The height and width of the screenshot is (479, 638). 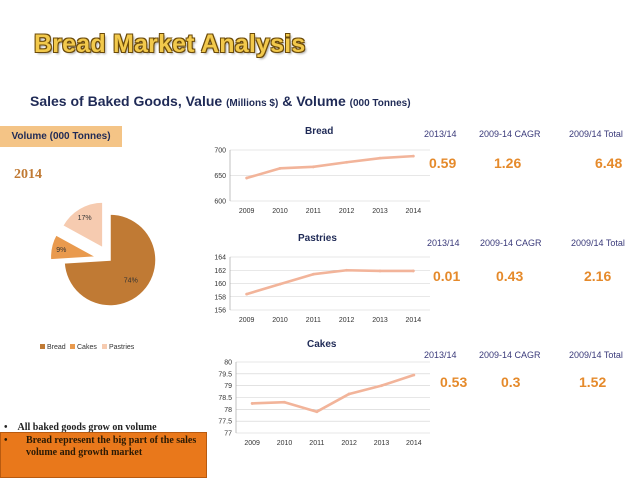 What do you see at coordinates (225, 398) in the screenshot?
I see `y-tick-label: 78.5` at bounding box center [225, 398].